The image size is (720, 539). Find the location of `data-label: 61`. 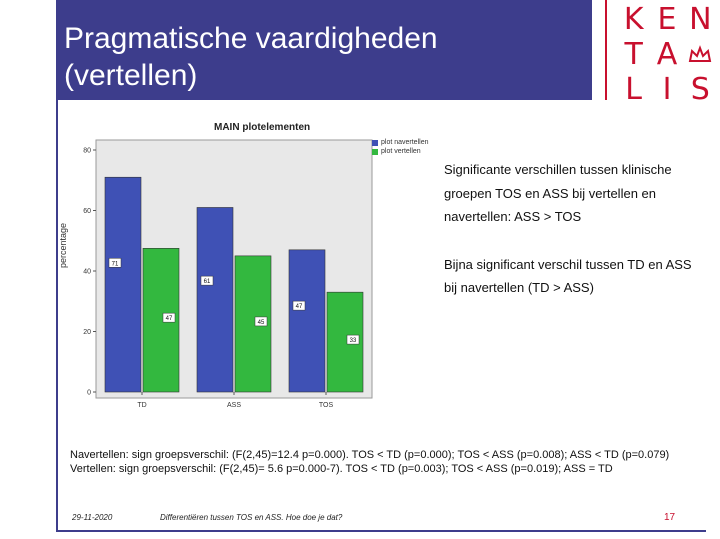

data-label: 61 is located at coordinates (207, 282).